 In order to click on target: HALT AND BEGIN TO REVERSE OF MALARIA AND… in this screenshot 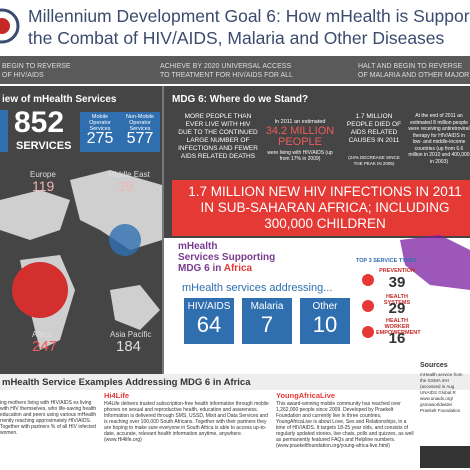, I will do `click(414, 71)`.